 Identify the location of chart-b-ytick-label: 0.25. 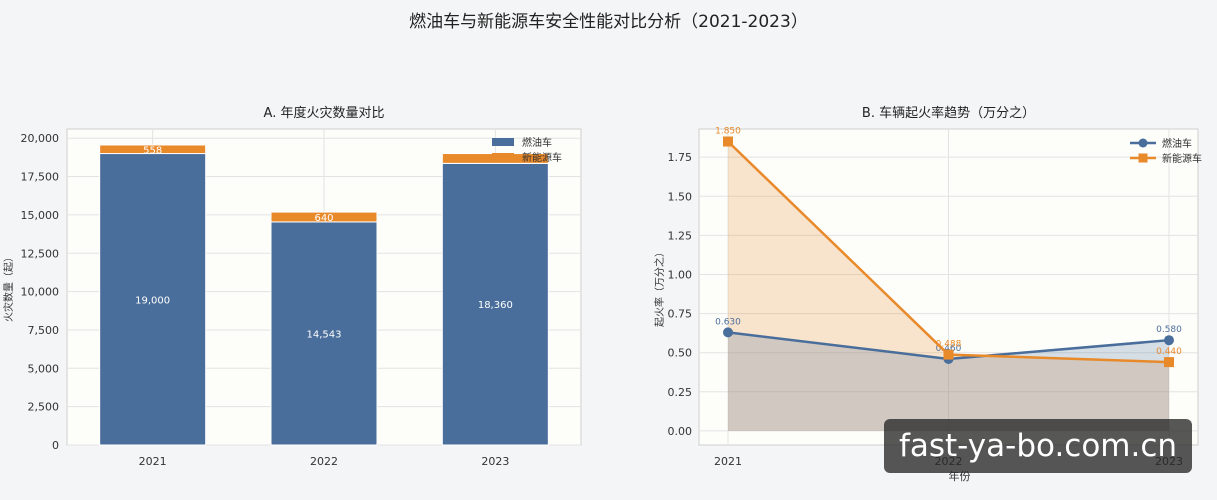
(680, 392).